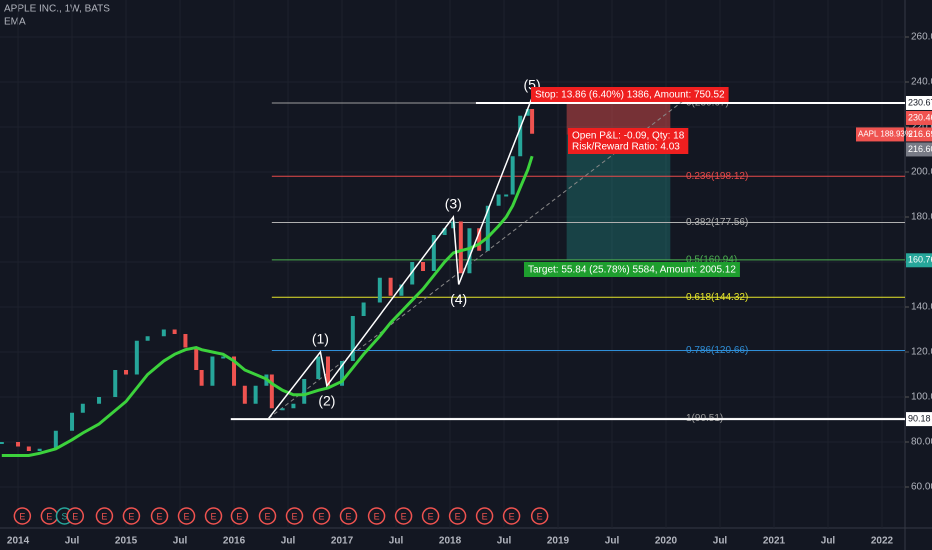  I want to click on wave-label: (3), so click(453, 204).